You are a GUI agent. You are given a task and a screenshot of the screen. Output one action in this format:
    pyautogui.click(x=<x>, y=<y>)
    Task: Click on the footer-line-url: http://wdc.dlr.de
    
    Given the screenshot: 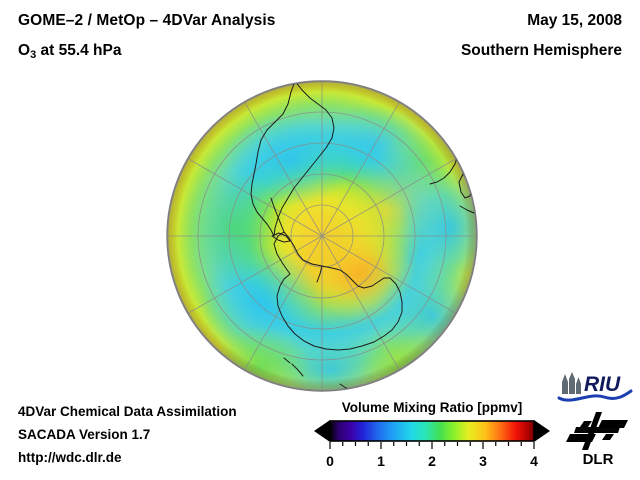 What is the action you would take?
    pyautogui.click(x=70, y=457)
    